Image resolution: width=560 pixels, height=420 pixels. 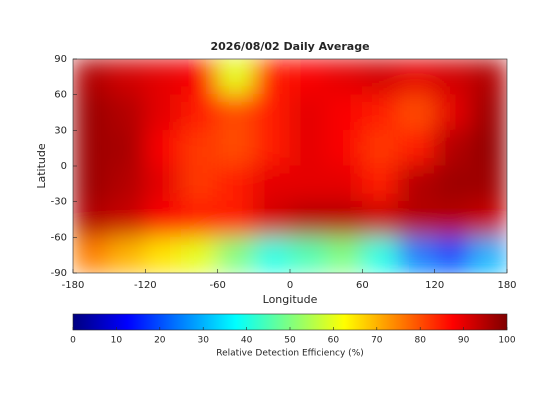 I want to click on colorbar-label: Relative Detection Efficiency (%), so click(x=290, y=354).